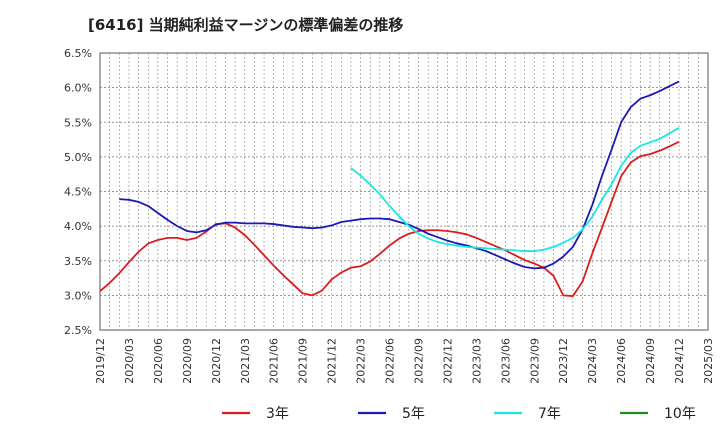 This screenshot has height=440, width=720. Describe the element at coordinates (680, 414) in the screenshot. I see `legend-label-4: 10年` at that location.